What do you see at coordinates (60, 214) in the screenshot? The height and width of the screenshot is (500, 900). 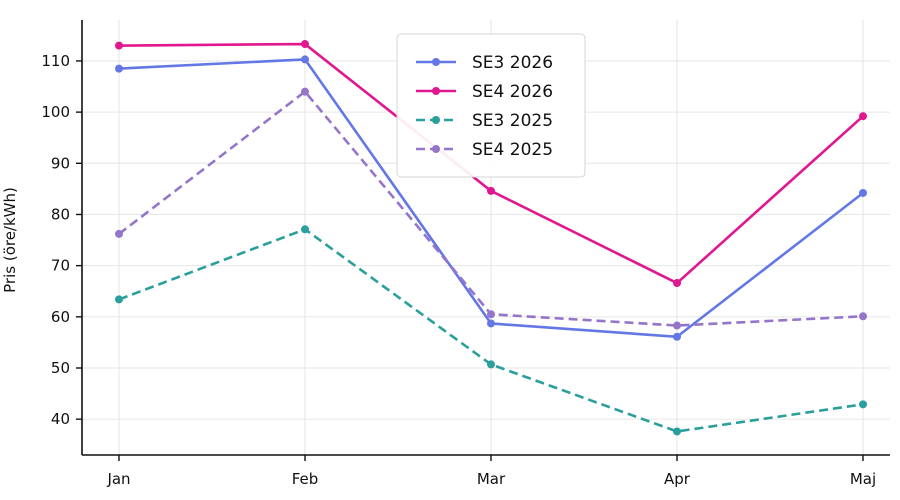 I see `y-tick-label: 80` at bounding box center [60, 214].